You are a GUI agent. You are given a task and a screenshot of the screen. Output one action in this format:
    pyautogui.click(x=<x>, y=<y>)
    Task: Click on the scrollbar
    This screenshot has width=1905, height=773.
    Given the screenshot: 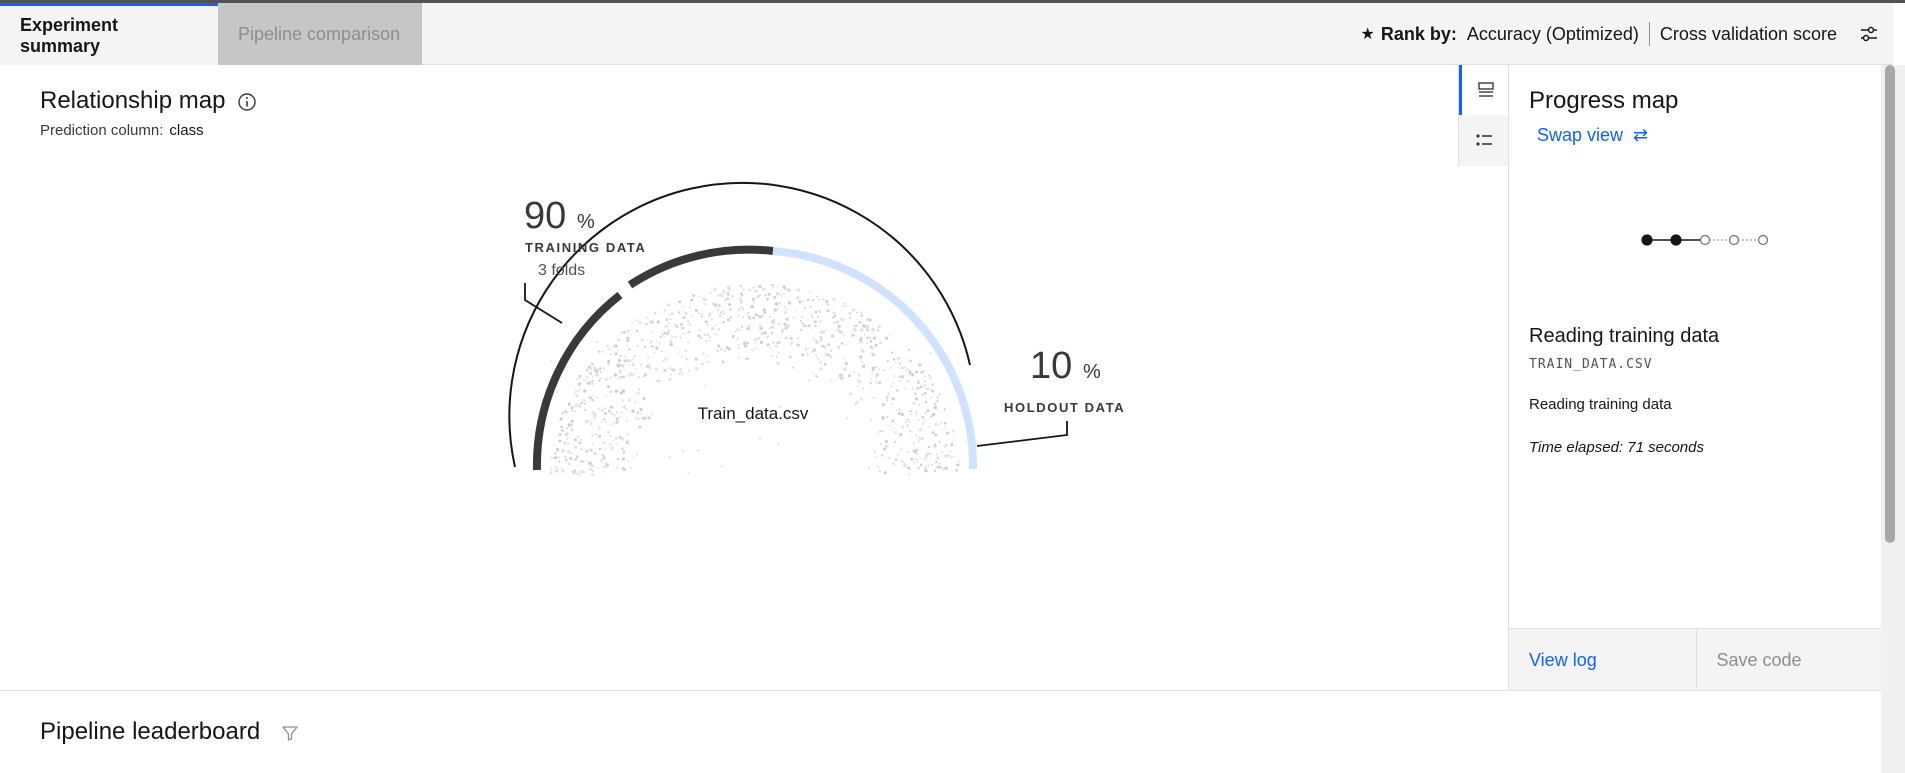 What is the action you would take?
    pyautogui.click(x=1893, y=419)
    